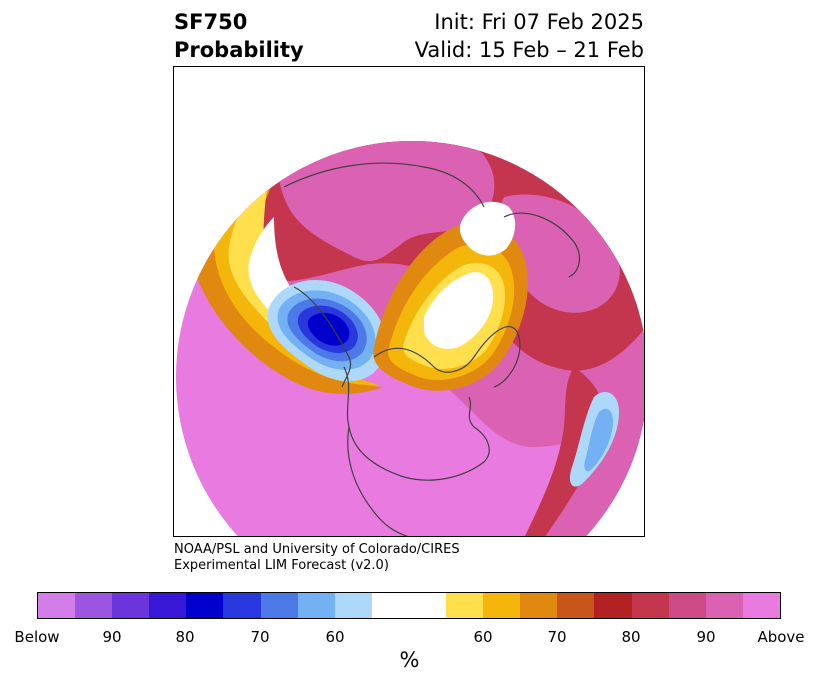  I want to click on coast-central-america, so click(378, 481).